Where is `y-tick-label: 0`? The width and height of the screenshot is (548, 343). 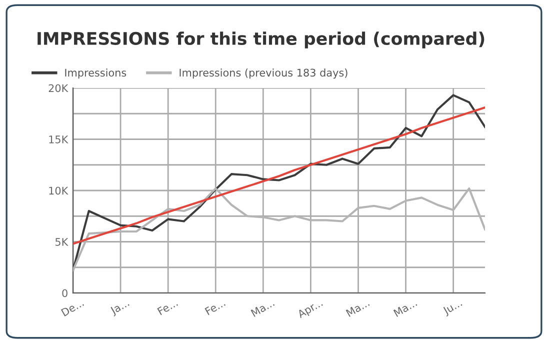
y-tick-label: 0 is located at coordinates (65, 293).